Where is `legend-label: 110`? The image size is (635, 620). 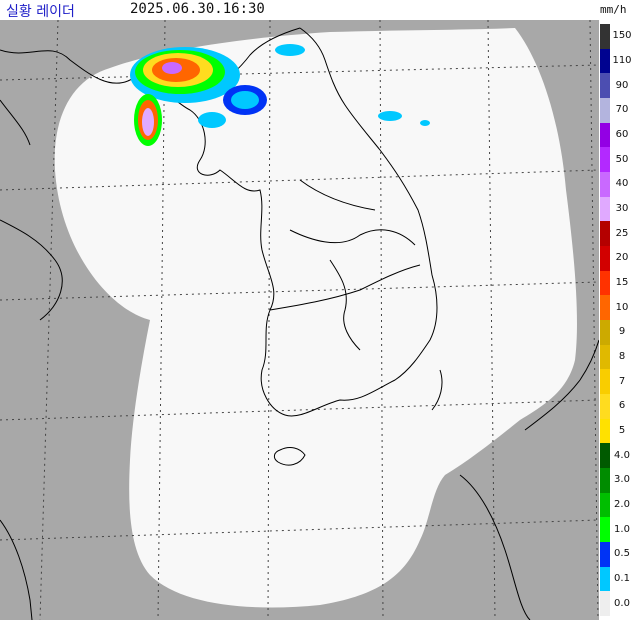
legend-label: 110 is located at coordinates (622, 60).